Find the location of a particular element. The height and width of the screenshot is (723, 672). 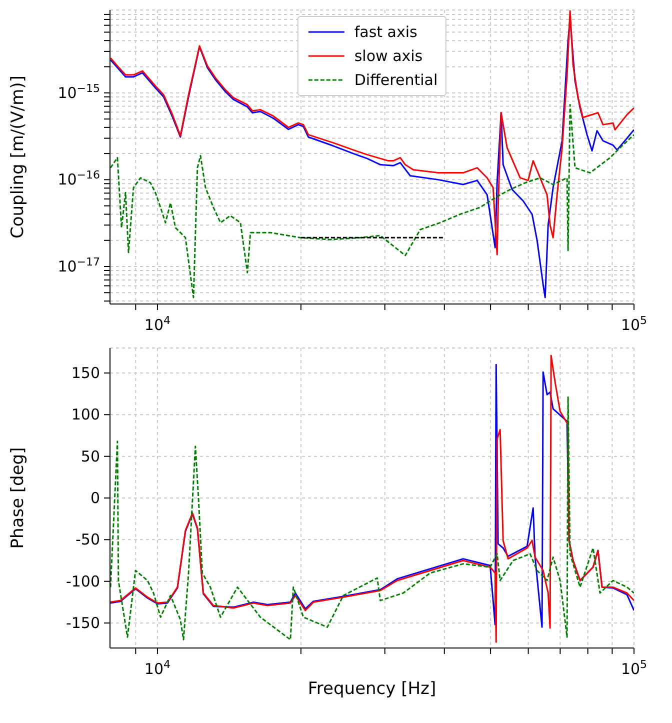

y-tick-label: 10$^{−15}$ is located at coordinates (79, 91).